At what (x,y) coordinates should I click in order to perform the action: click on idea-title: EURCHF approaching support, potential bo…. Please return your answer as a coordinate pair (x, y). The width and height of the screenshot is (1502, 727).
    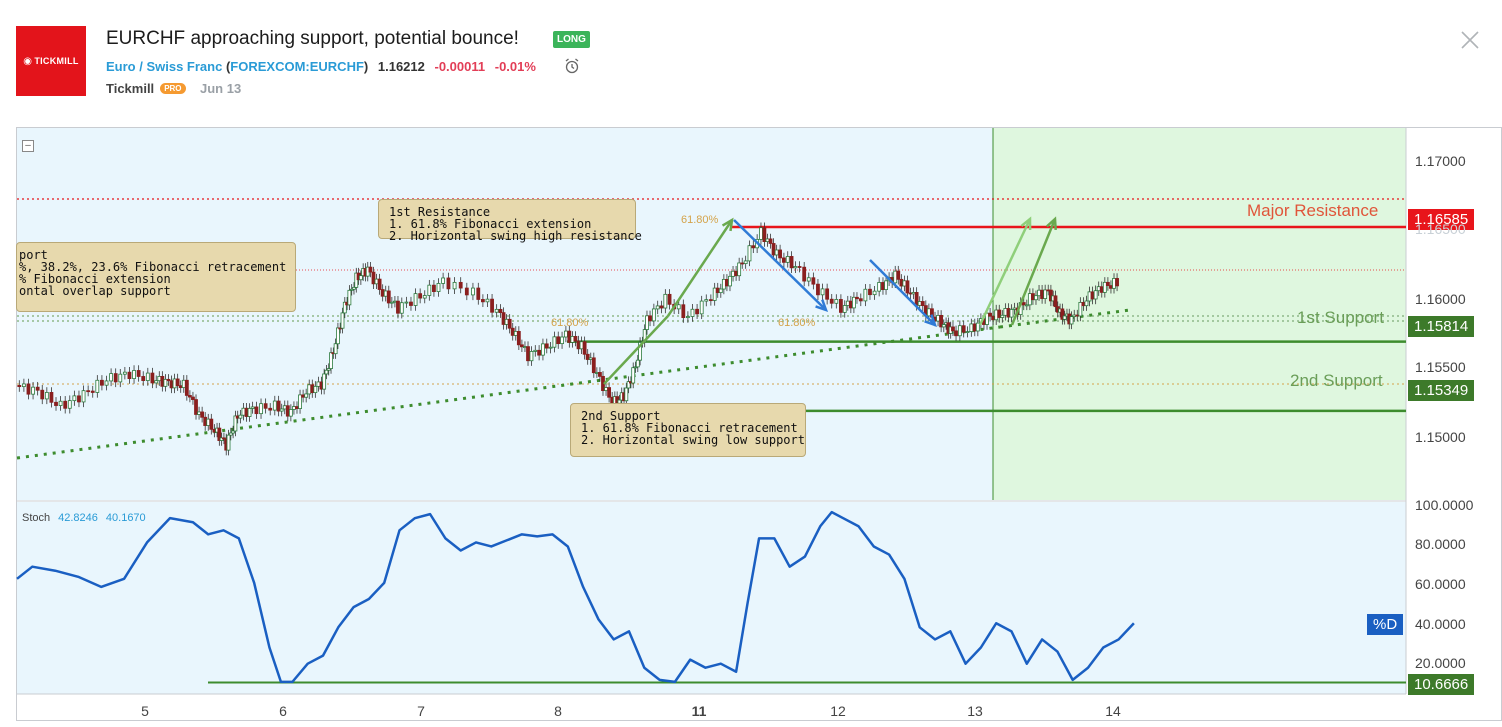
    Looking at the image, I should click on (312, 38).